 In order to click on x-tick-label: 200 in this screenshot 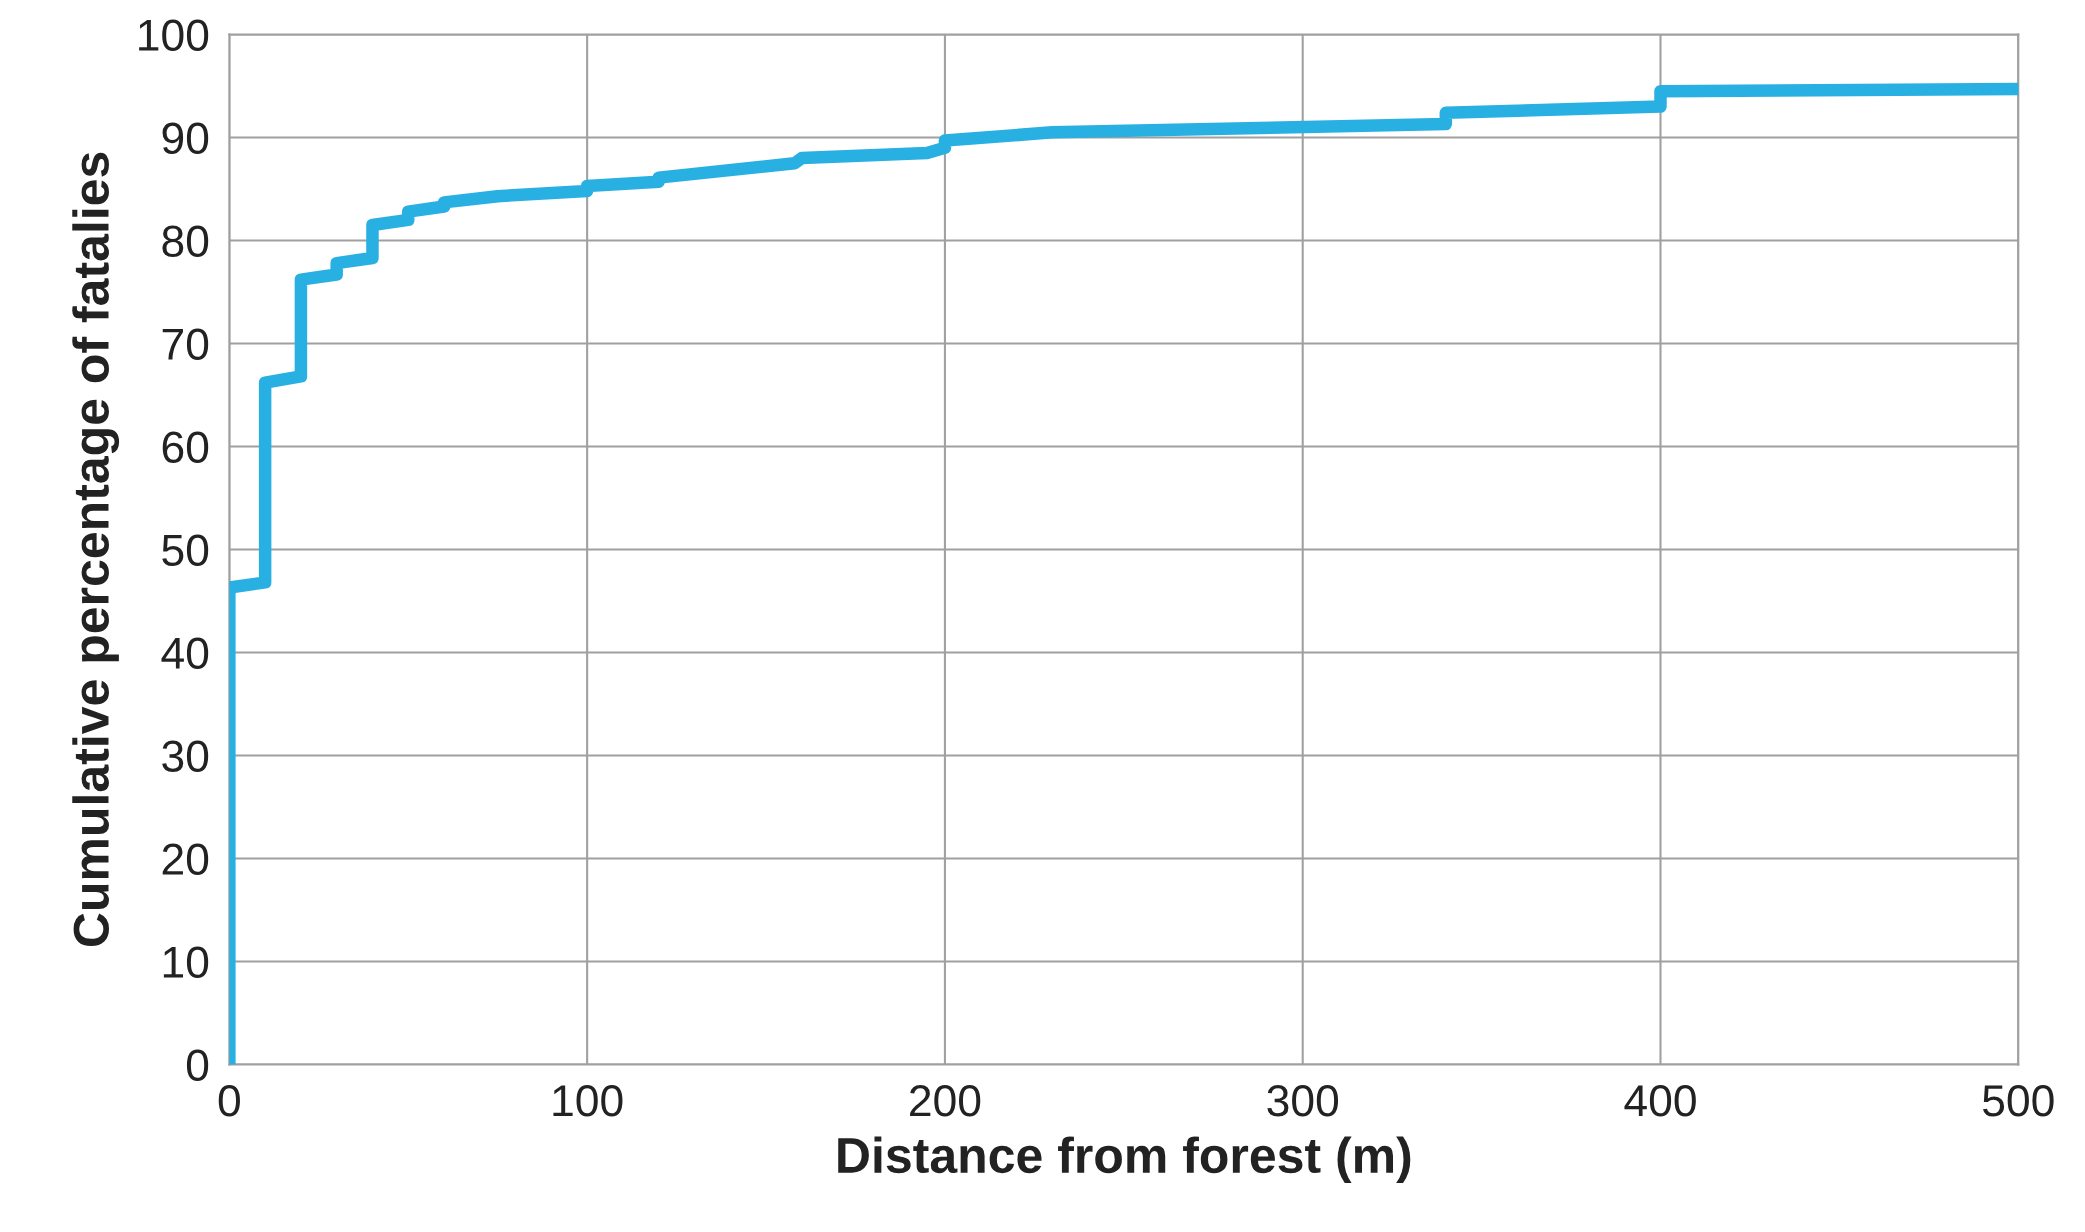, I will do `click(945, 1101)`.